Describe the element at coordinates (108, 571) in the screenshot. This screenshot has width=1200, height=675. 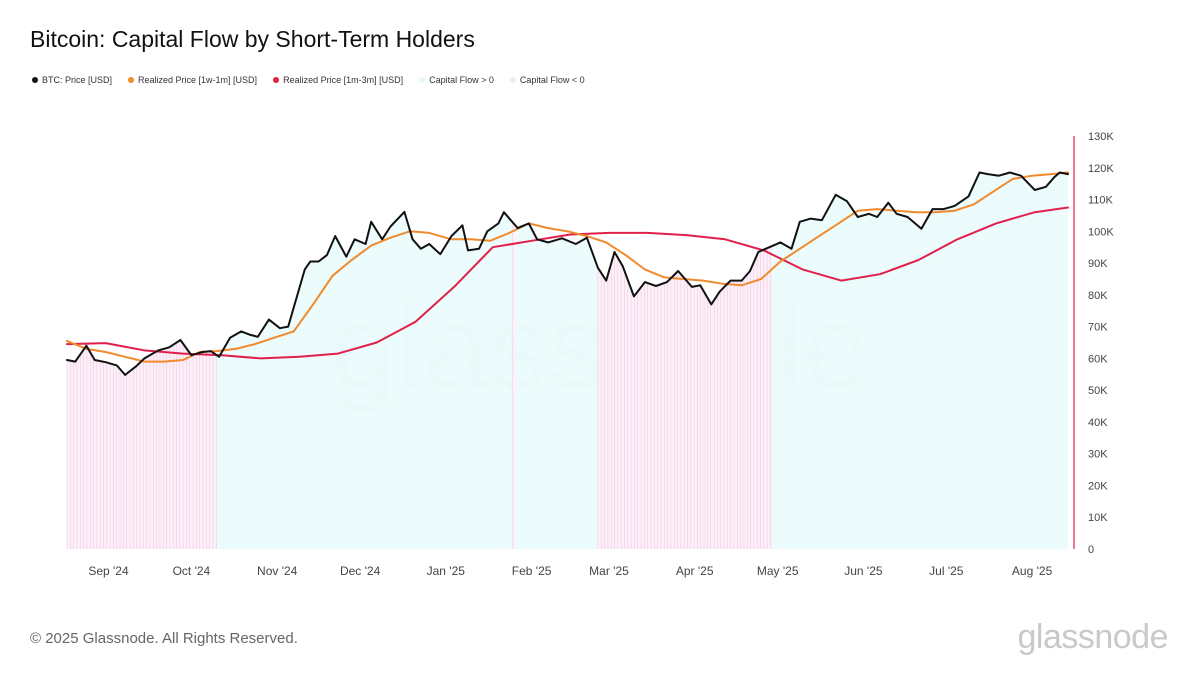
I see `x-tick-label: Sep '24` at that location.